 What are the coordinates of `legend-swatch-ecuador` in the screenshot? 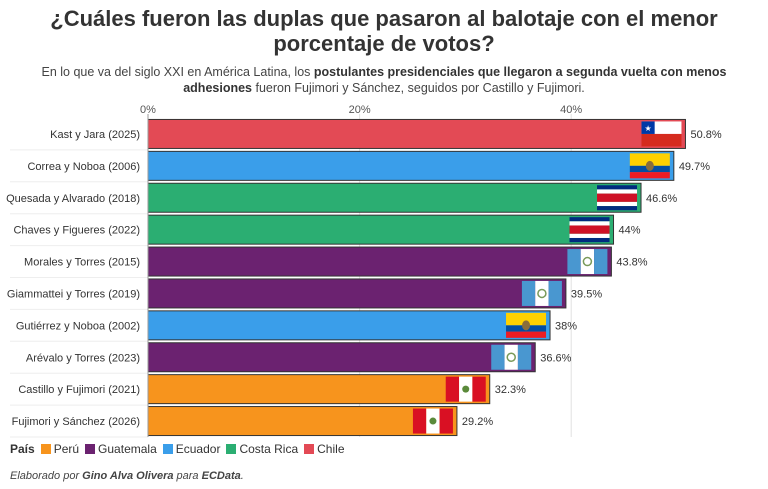 It's located at (167, 449).